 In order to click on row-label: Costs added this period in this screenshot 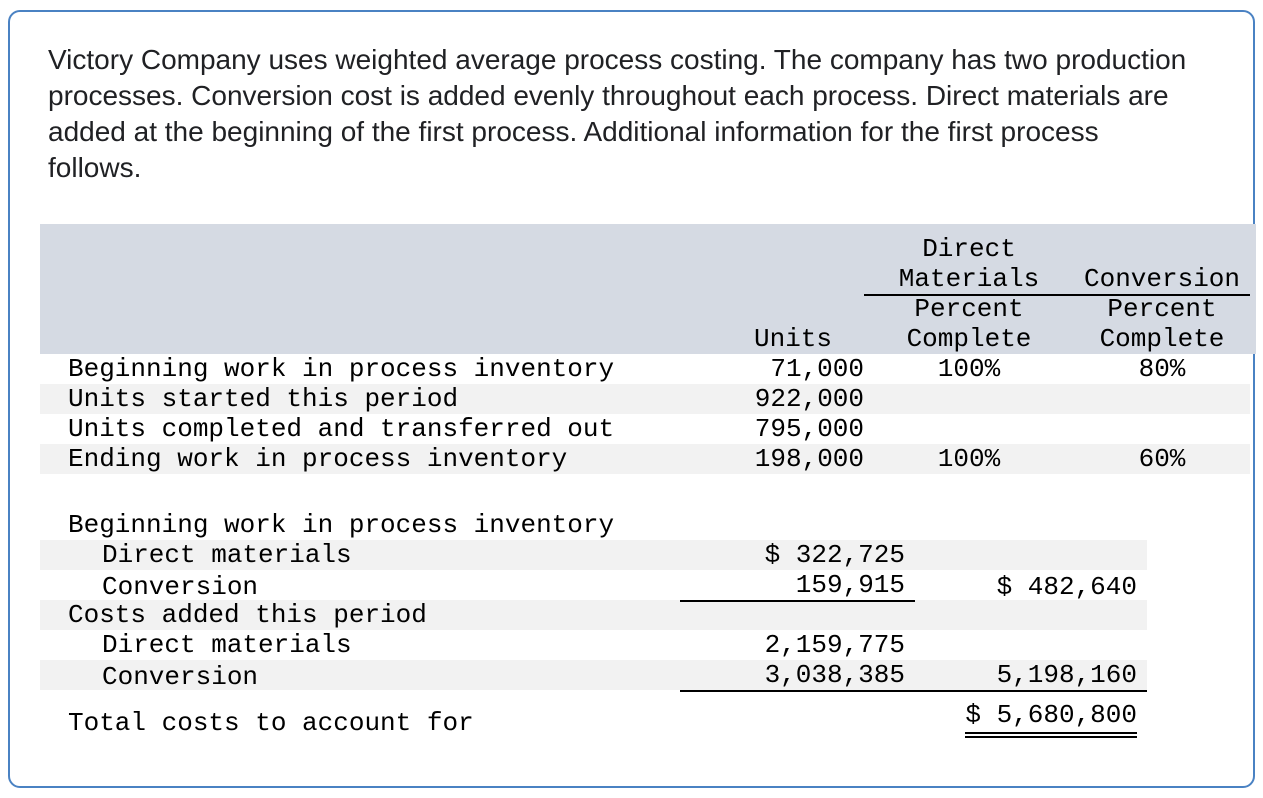, I will do `click(247, 615)`.